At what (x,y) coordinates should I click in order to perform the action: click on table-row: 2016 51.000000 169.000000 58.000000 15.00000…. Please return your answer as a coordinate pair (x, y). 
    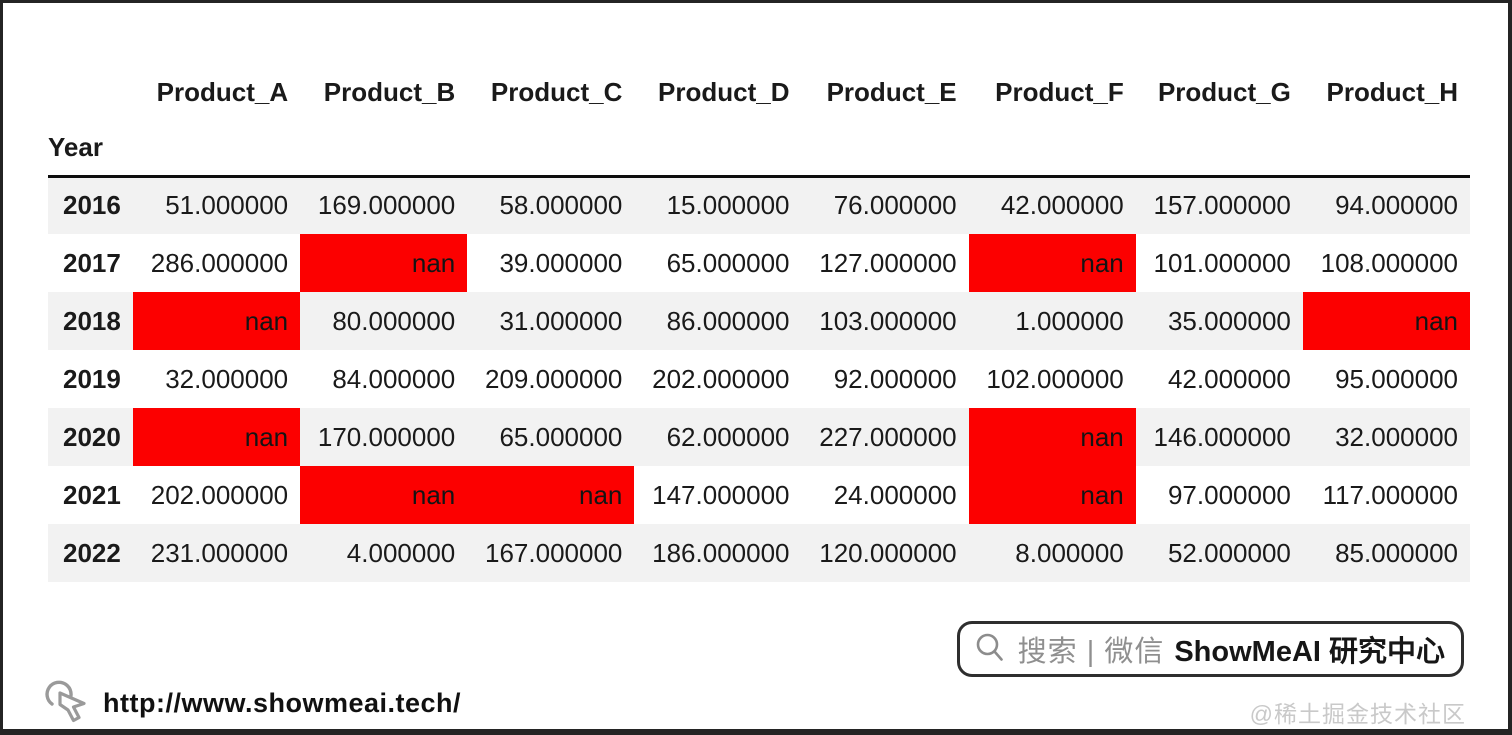
    Looking at the image, I should click on (759, 205).